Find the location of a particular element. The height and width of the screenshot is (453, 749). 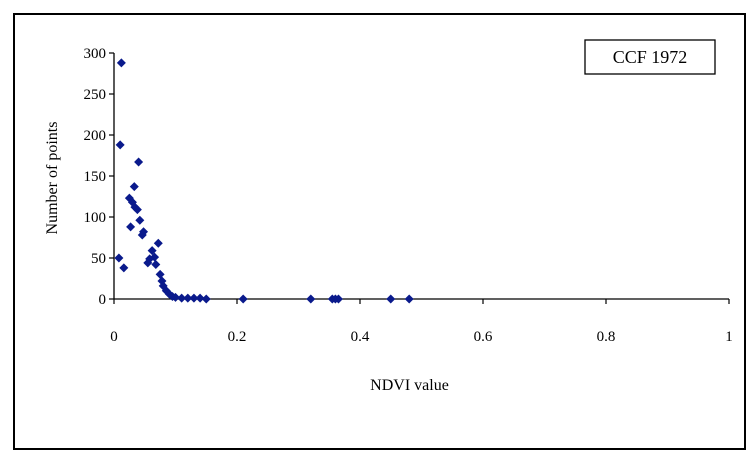

x-tick-label: 0.8 is located at coordinates (606, 337).